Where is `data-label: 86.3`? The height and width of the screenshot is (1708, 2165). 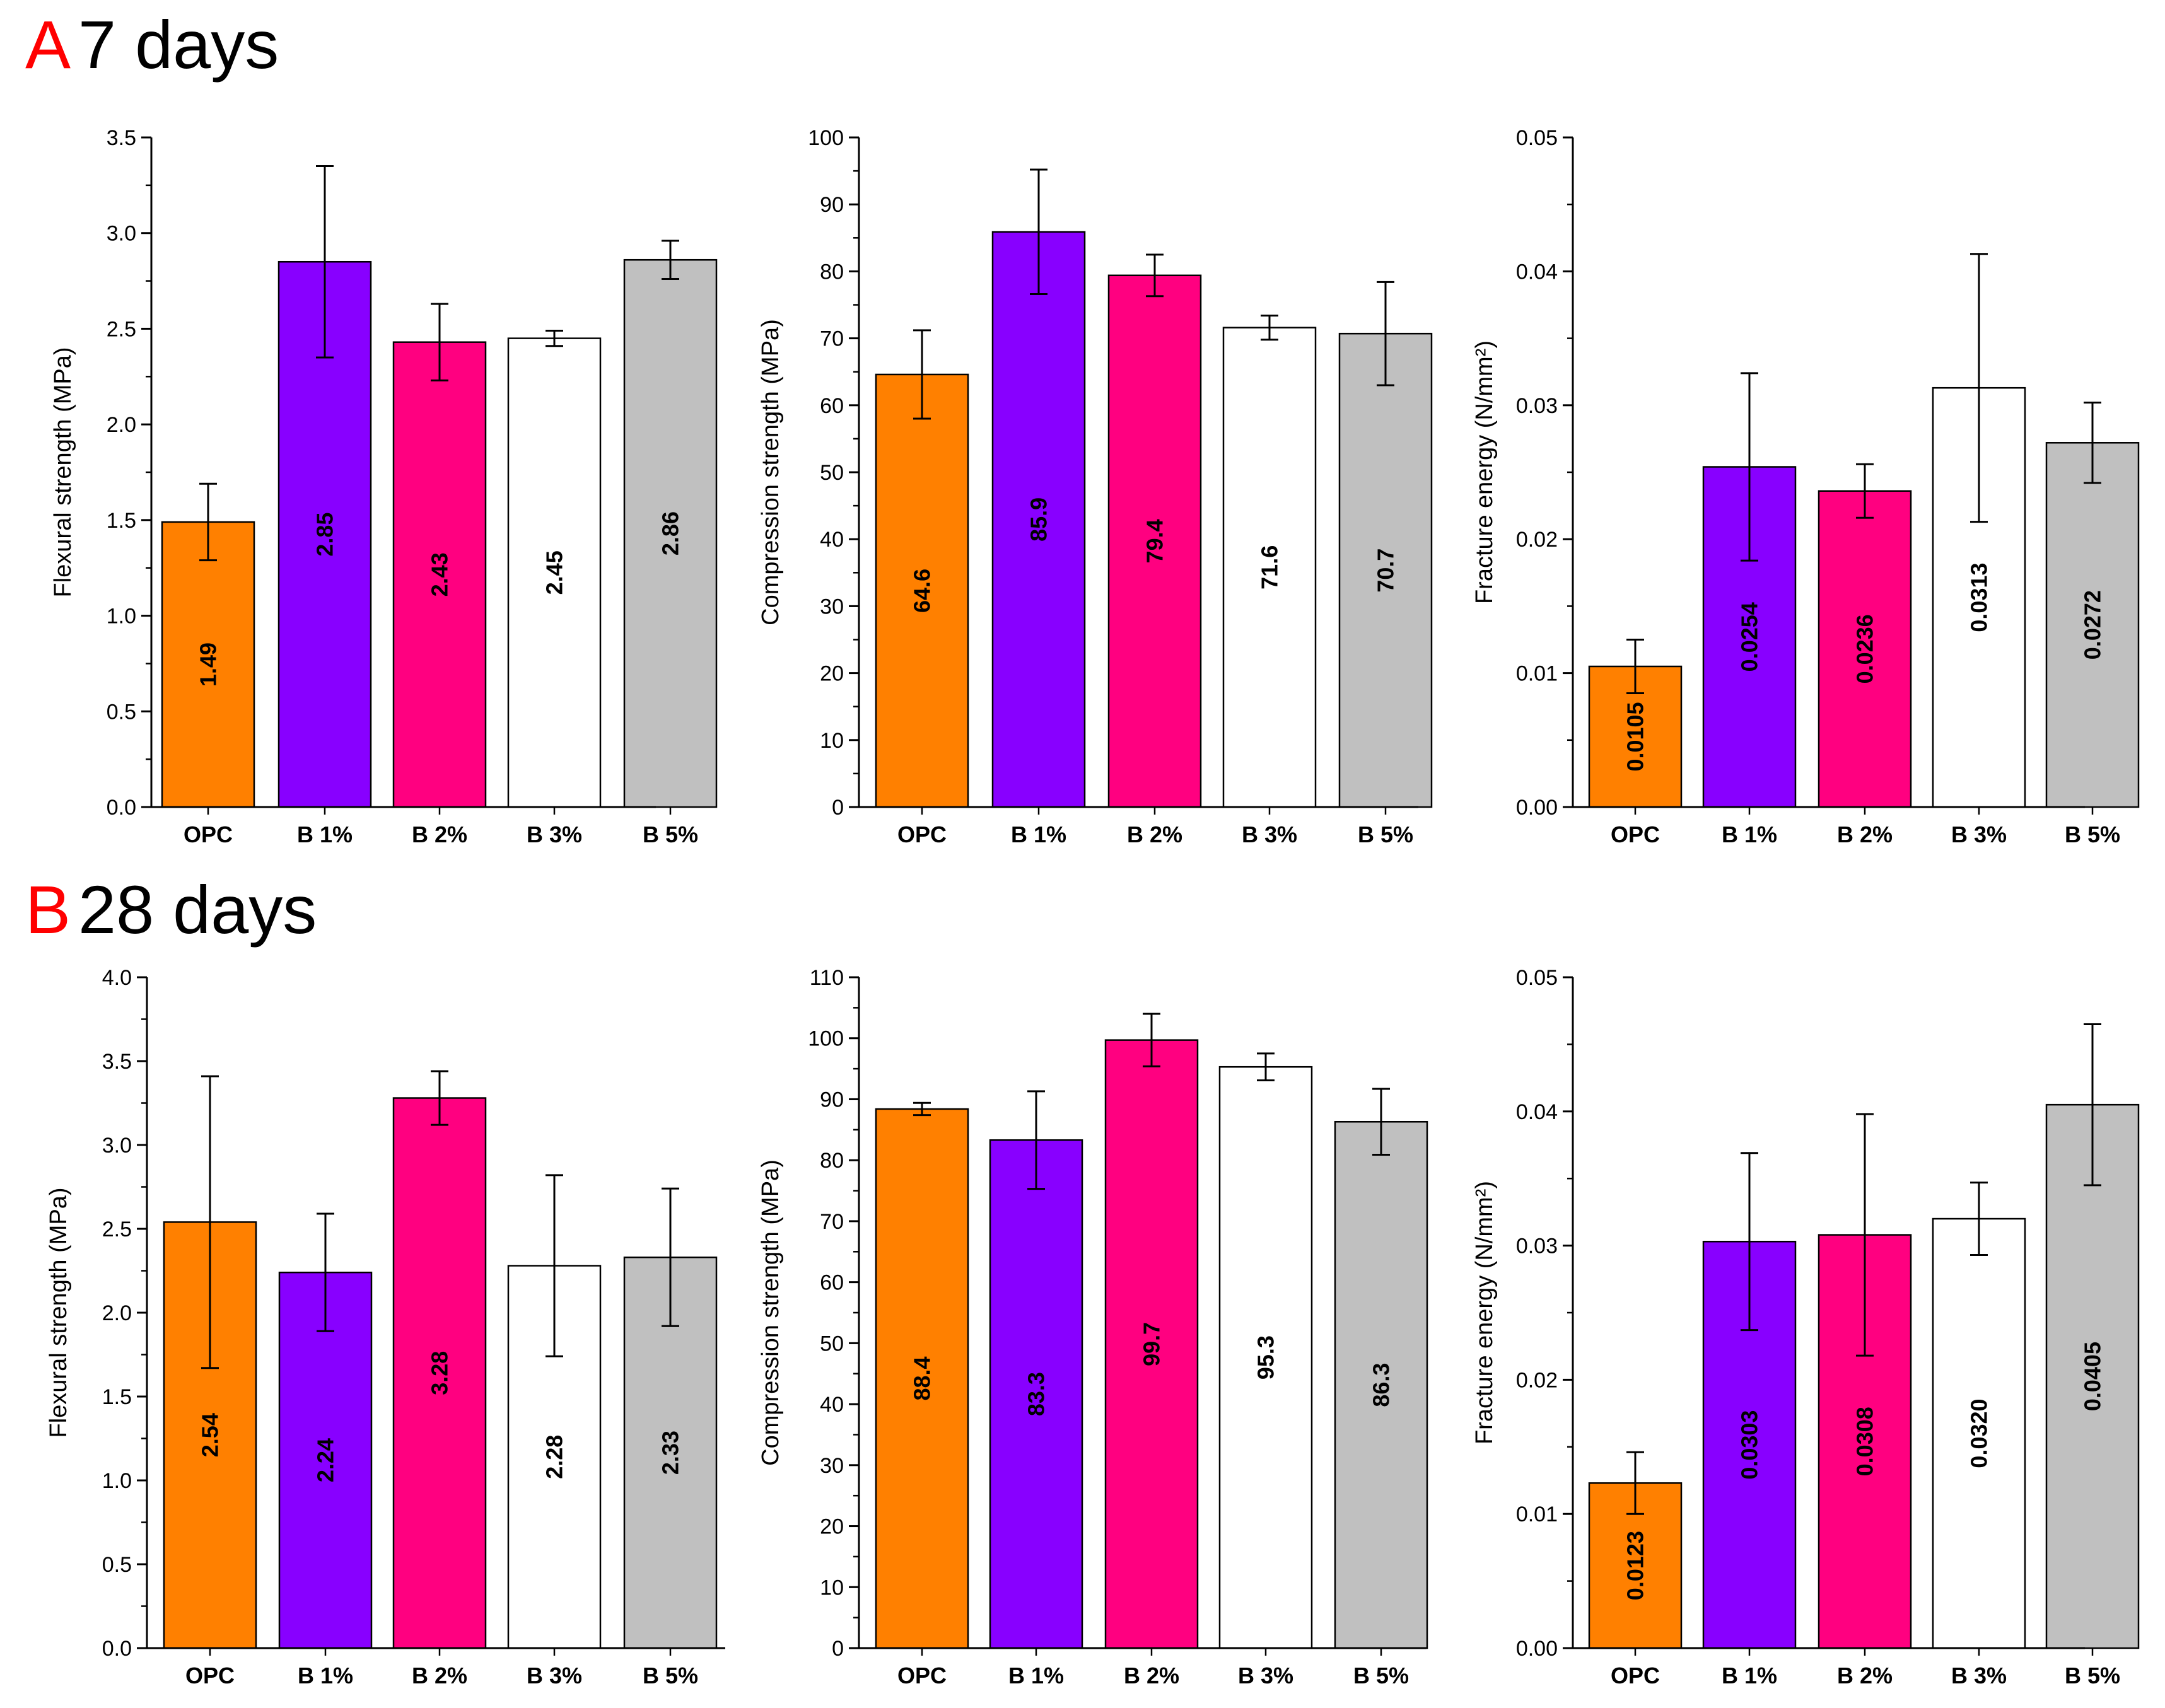
data-label: 86.3 is located at coordinates (1381, 1385).